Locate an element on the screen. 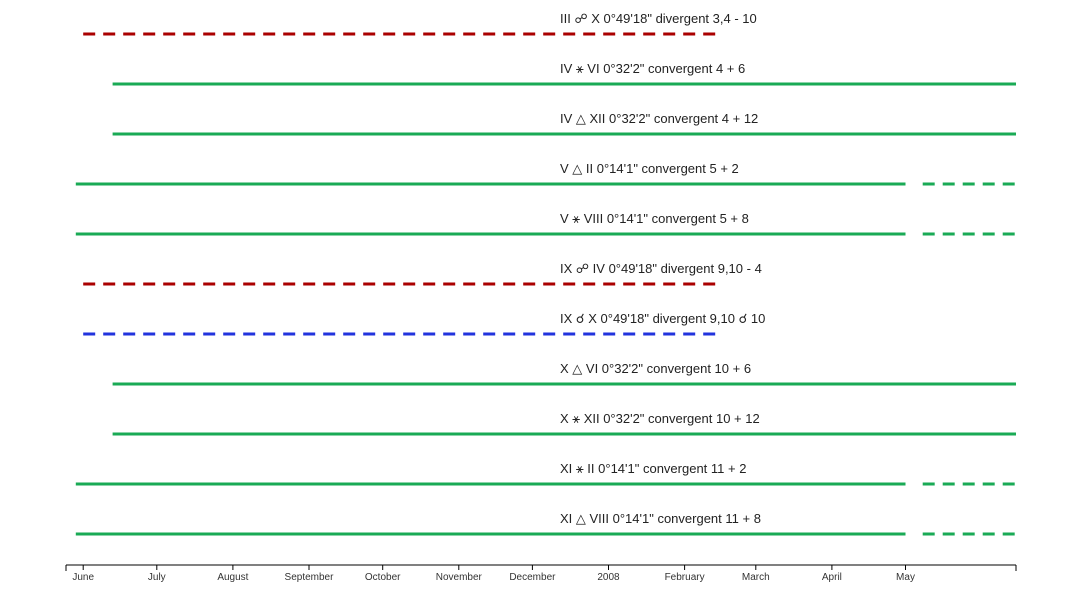 The image size is (1067, 615). x-tick-label: April is located at coordinates (832, 577).